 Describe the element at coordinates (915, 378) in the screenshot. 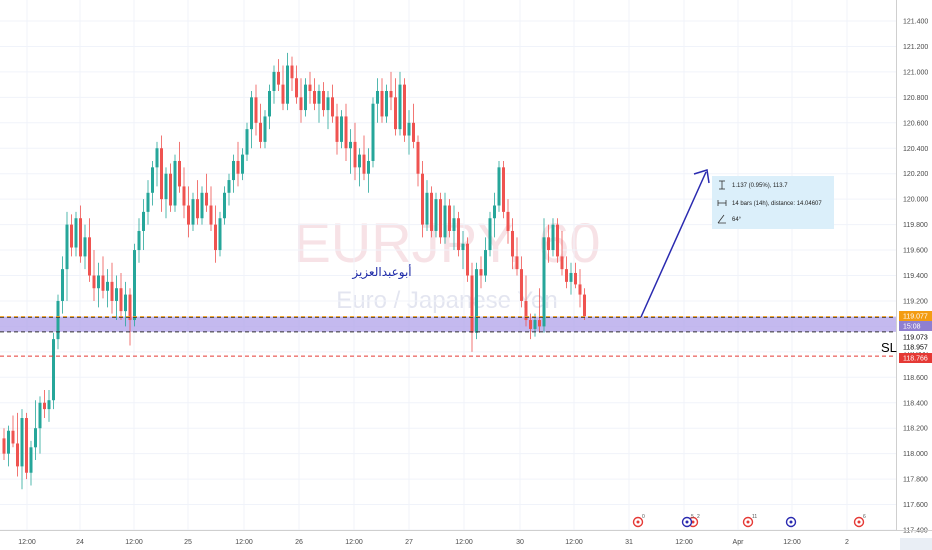

I see `price-tick-label: 118.600` at that location.